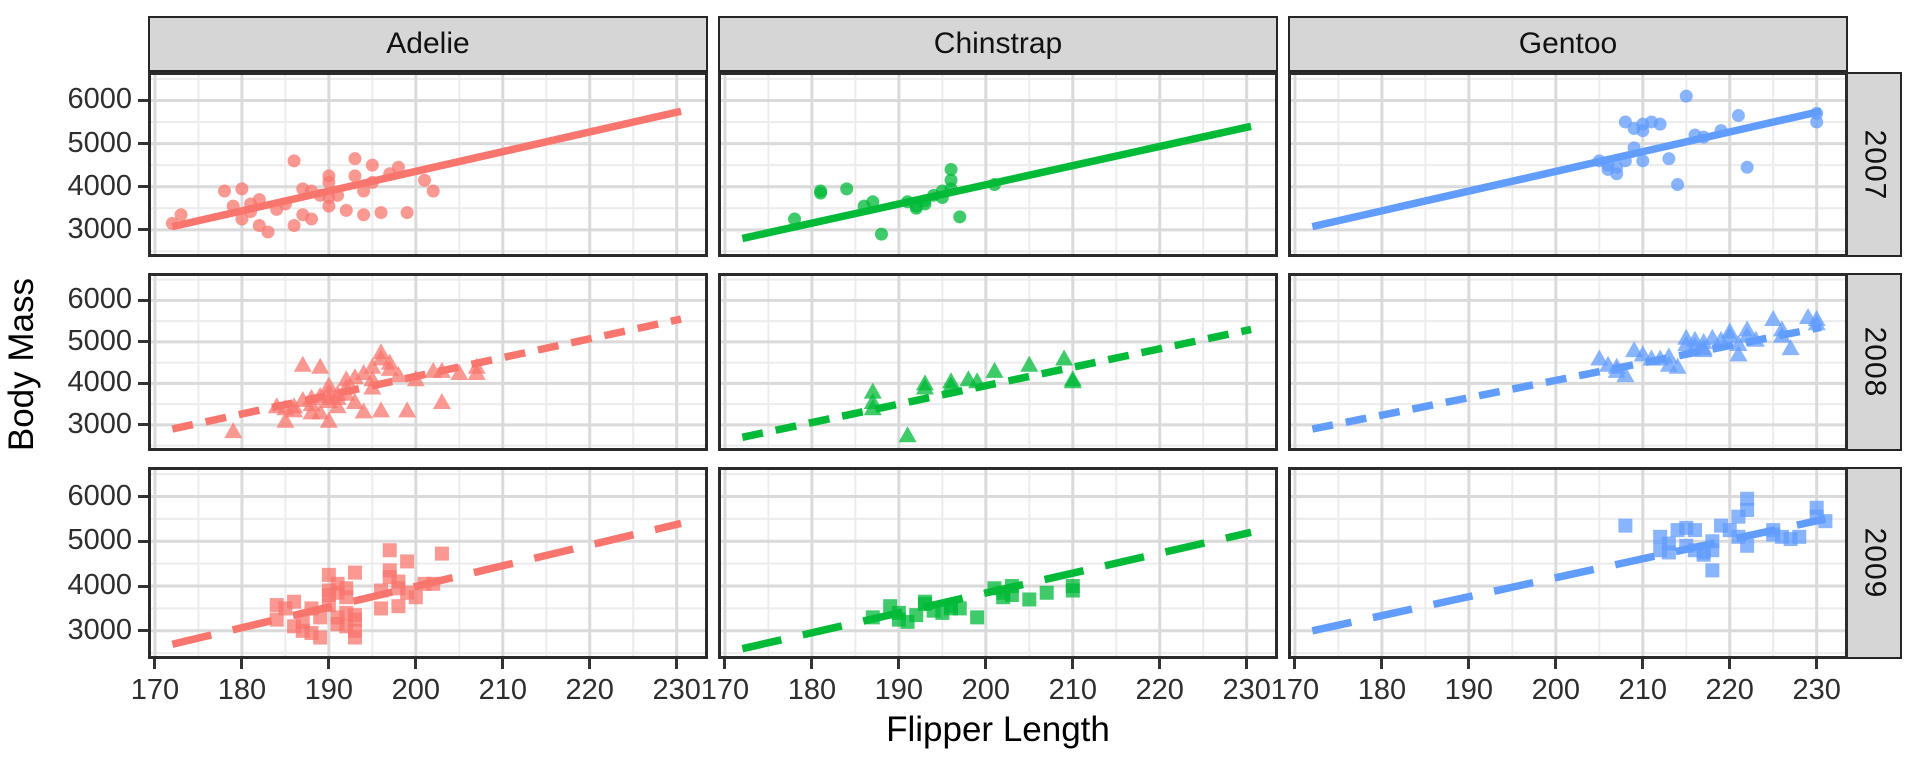 The image size is (1920, 768). I want to click on x-tick-label: 230, so click(676, 690).